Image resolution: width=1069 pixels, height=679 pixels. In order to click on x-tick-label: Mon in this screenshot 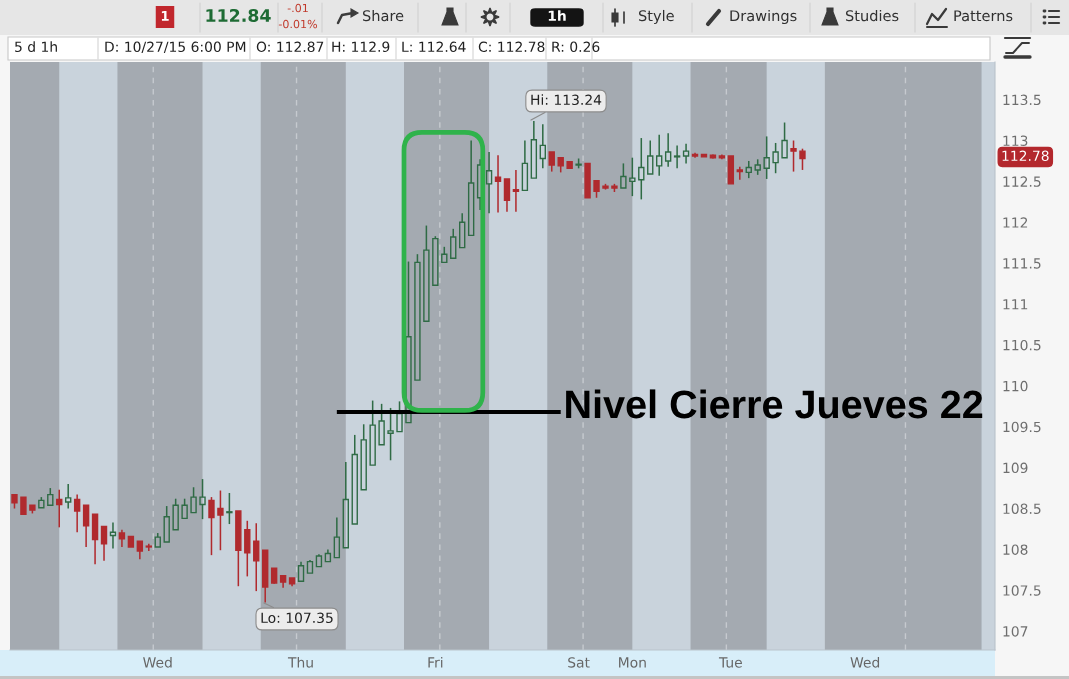, I will do `click(632, 662)`.